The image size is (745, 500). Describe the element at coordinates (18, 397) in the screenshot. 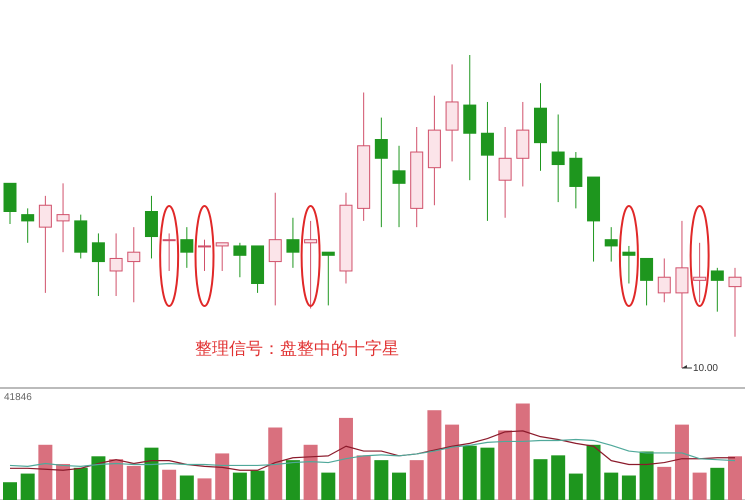

I see `text: 41846` at that location.